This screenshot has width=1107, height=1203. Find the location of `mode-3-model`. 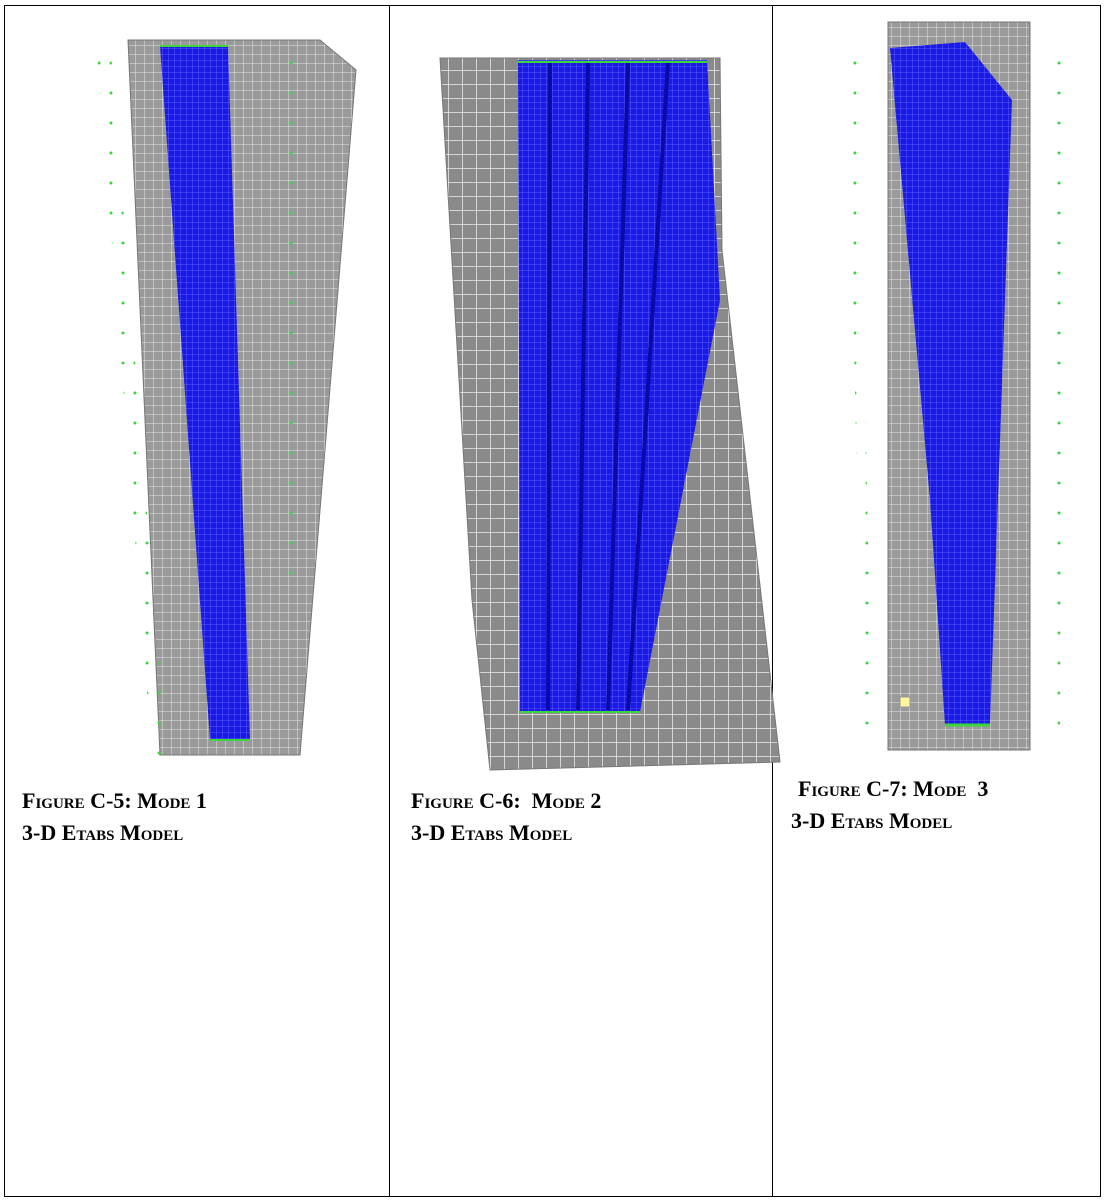

mode-3-model is located at coordinates (955, 386).